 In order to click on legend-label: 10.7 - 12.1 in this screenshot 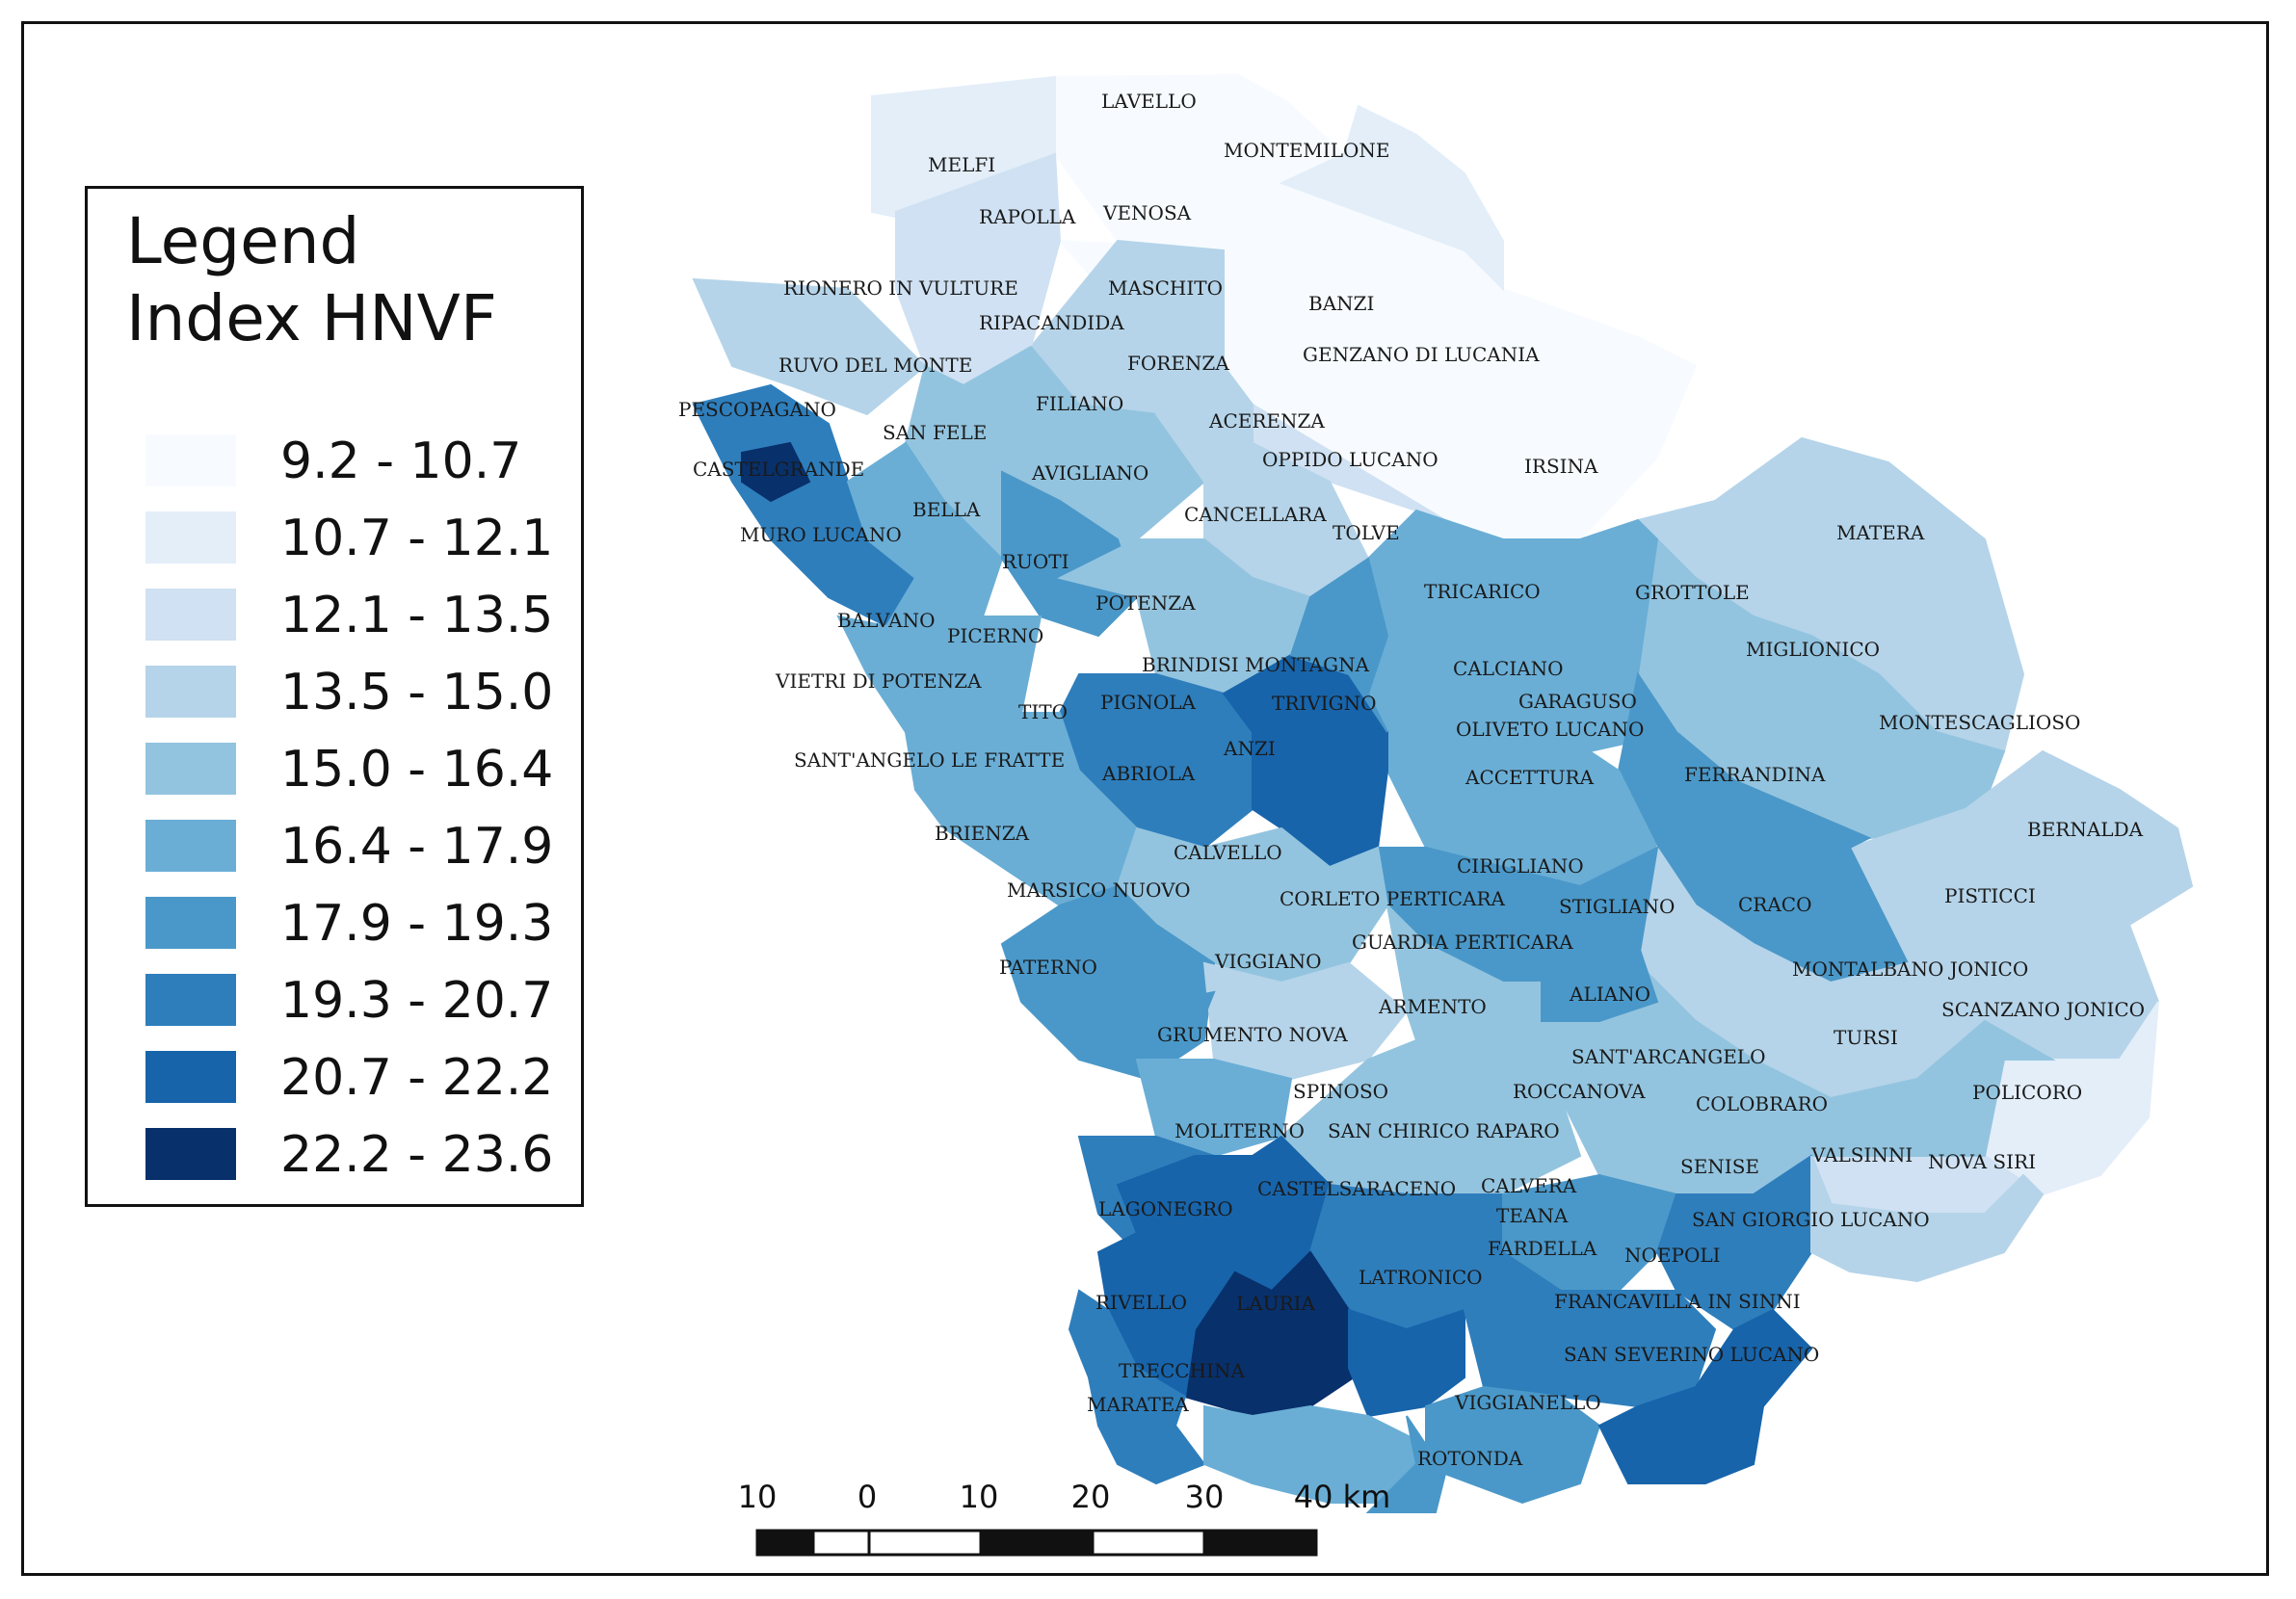, I will do `click(417, 538)`.